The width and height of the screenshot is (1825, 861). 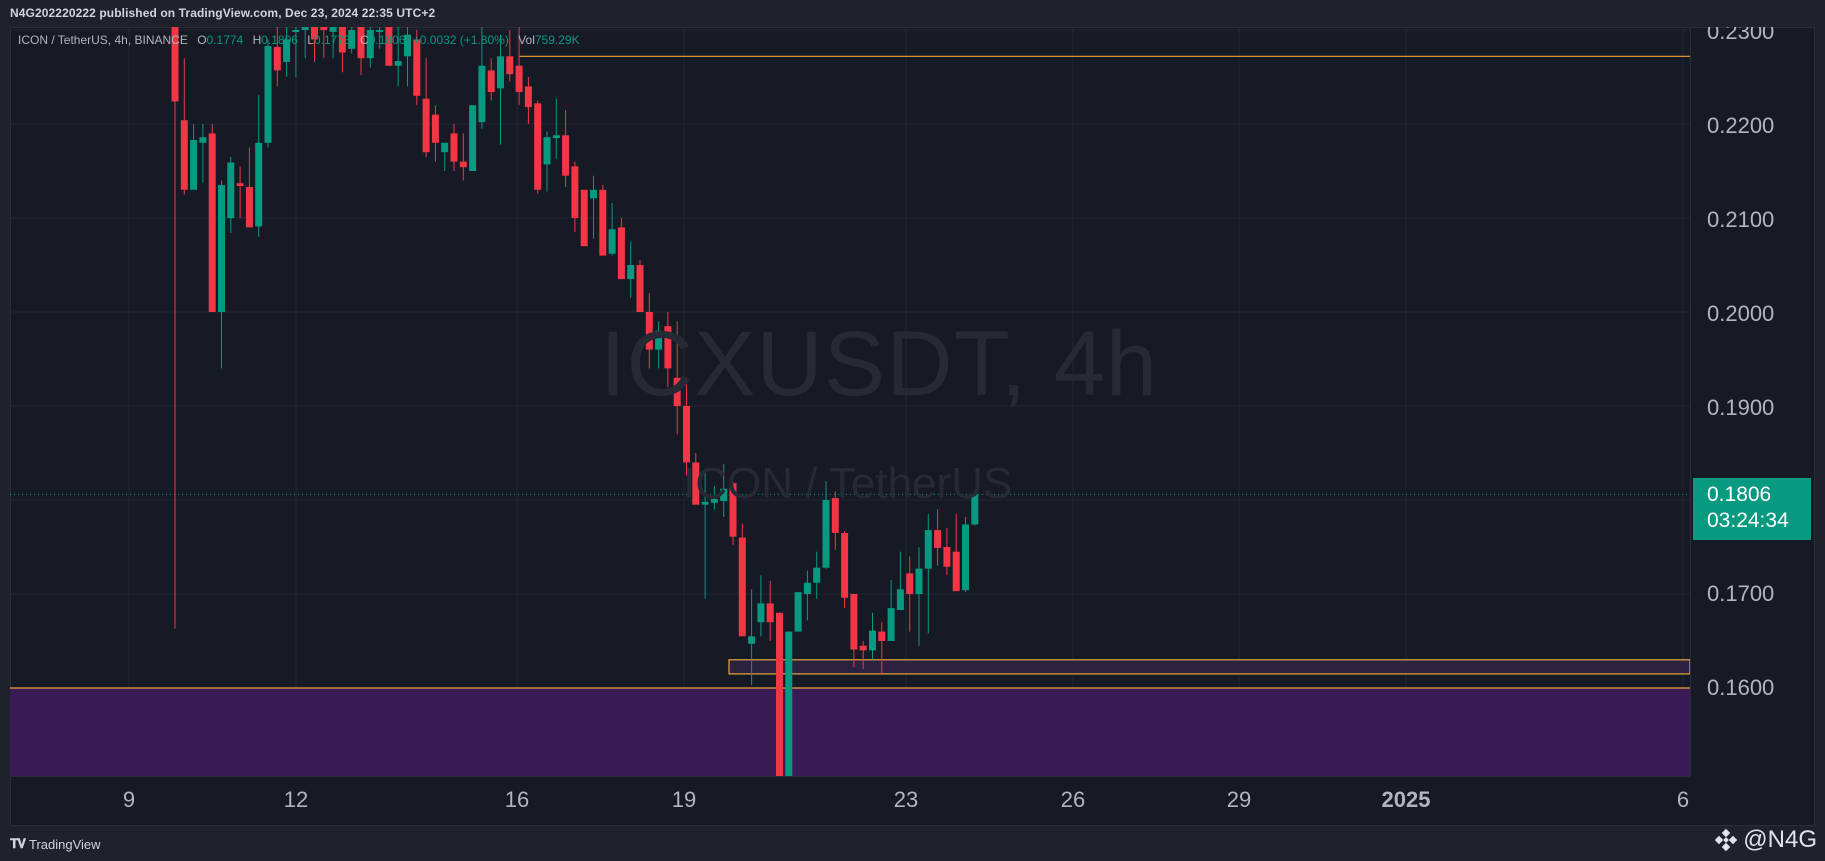 What do you see at coordinates (1741, 35) in the screenshot?
I see `price-label: 0.2300` at bounding box center [1741, 35].